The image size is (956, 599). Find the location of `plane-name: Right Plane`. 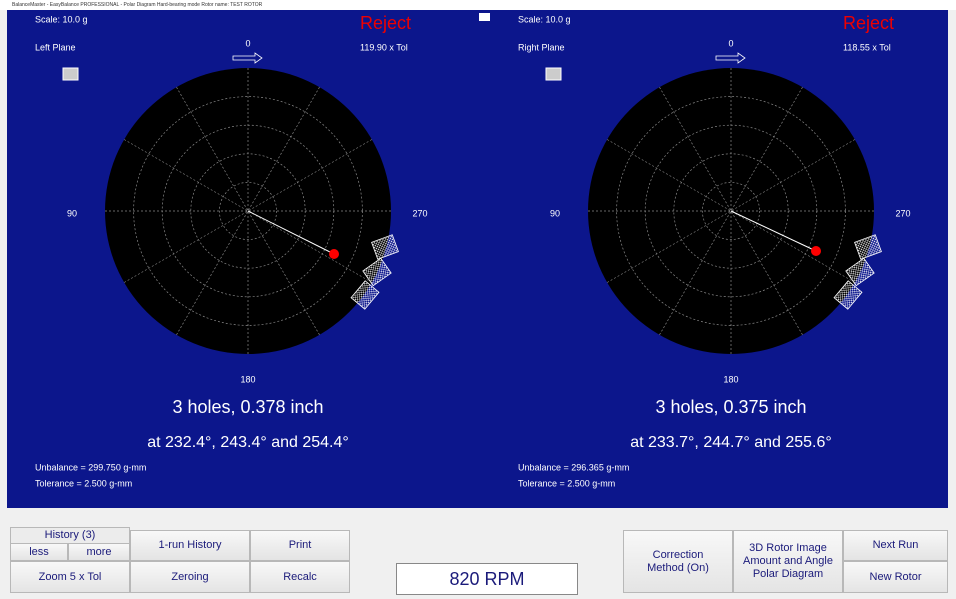

plane-name: Right Plane is located at coordinates (541, 47).